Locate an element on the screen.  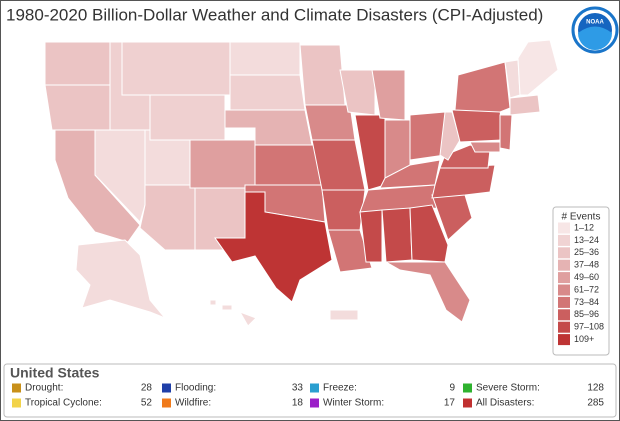
legend-label: 49–60 is located at coordinates (586, 277).